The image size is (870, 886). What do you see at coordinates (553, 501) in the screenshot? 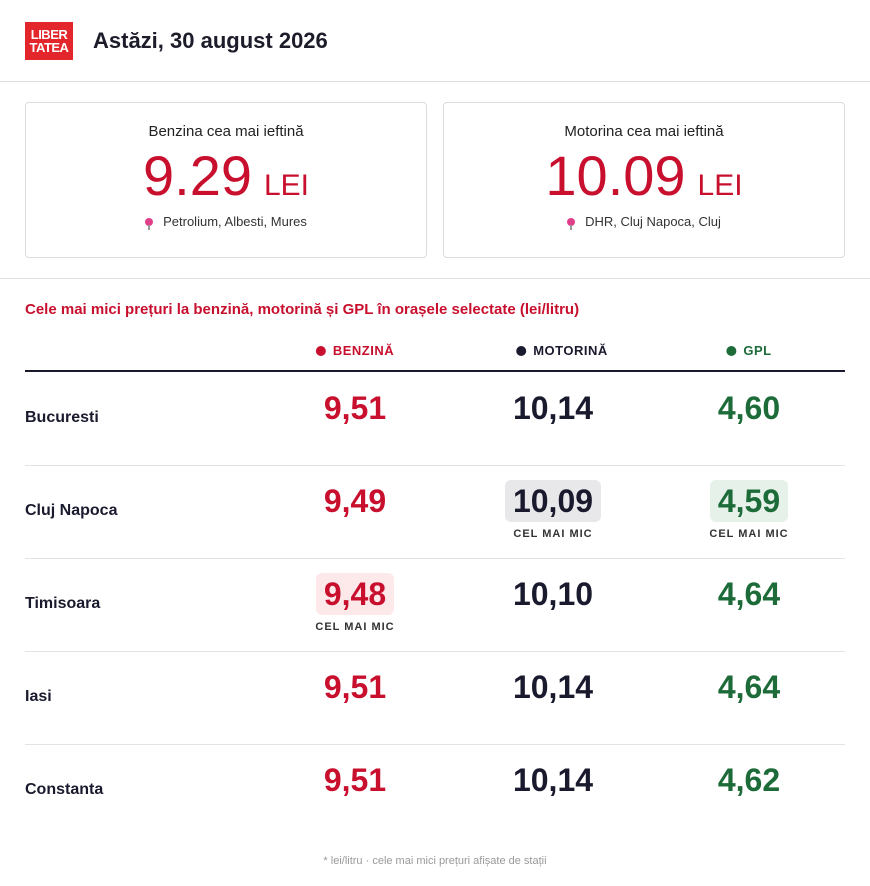
I see `motorina-price-highlighted: 10,09` at bounding box center [553, 501].